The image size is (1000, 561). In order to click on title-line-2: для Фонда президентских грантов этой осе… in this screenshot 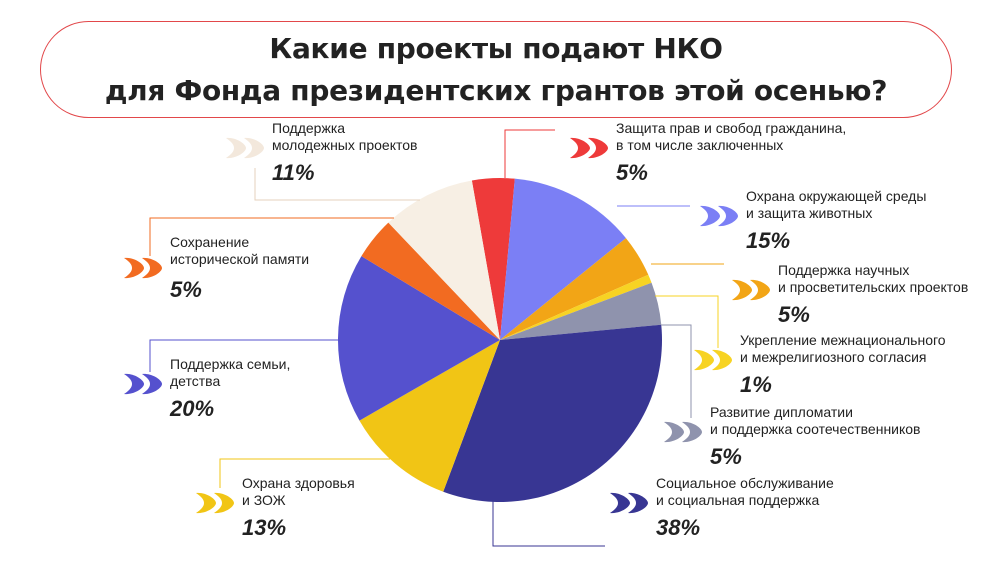, I will do `click(496, 90)`.